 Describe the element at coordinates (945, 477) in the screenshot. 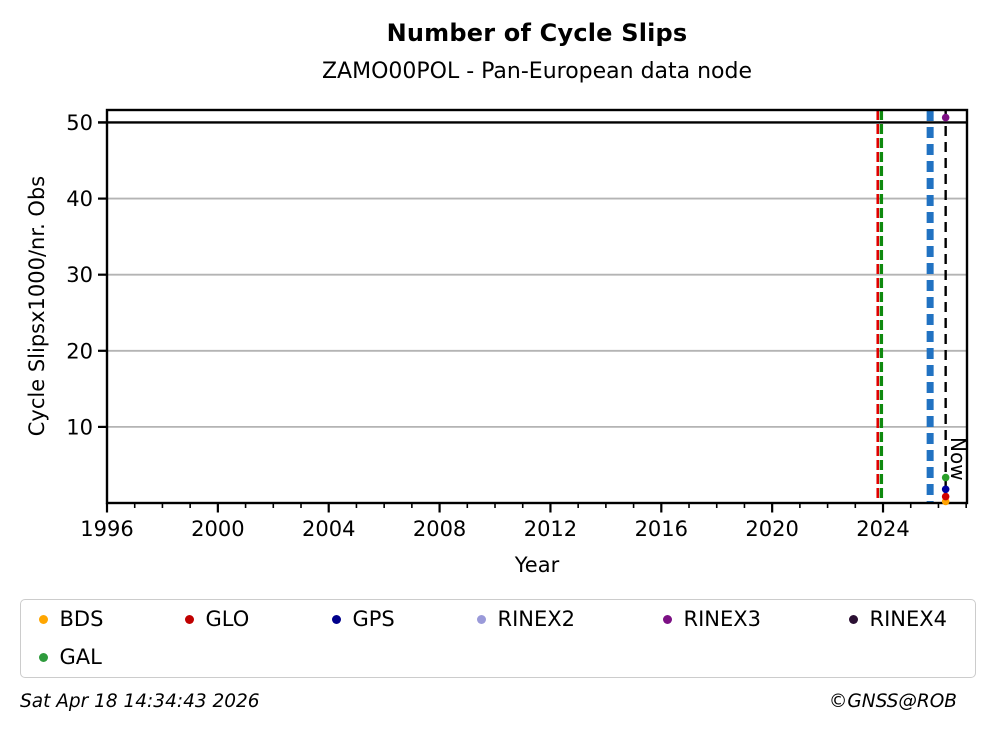

I see `point-gal` at that location.